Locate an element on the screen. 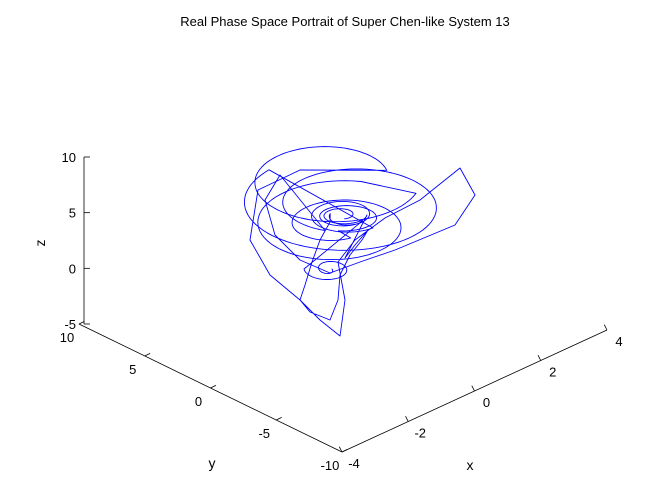 The image size is (672, 504). x-axis-label: x is located at coordinates (470, 465).